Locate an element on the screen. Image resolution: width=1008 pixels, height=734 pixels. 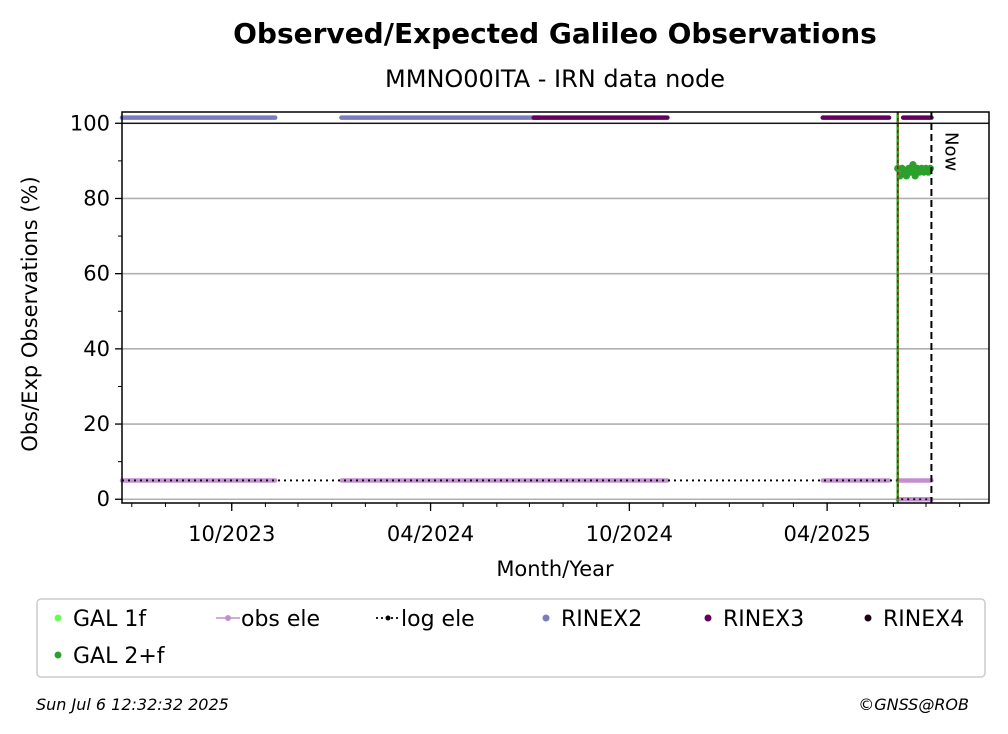
legend-label: GAL 2+f is located at coordinates (119, 656).